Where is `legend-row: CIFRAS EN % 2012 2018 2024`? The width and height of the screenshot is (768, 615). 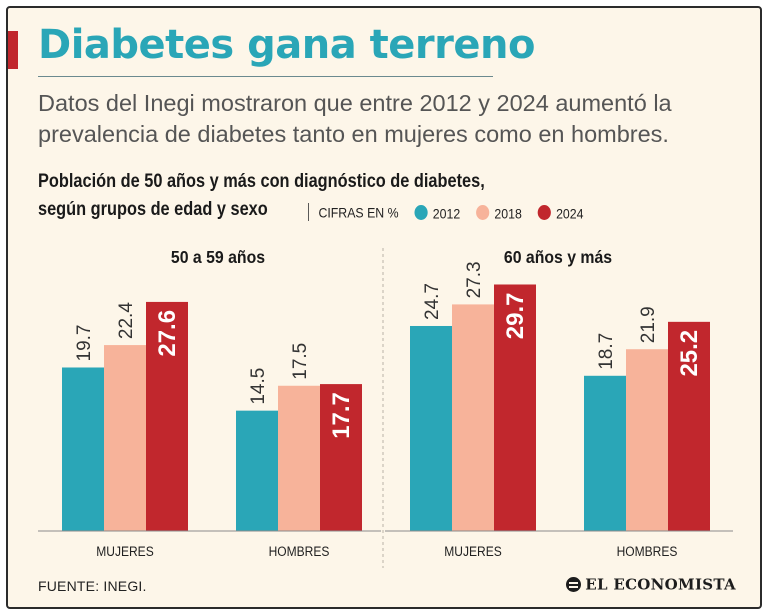
legend-row: CIFRAS EN % 2012 2018 2024 is located at coordinates (445, 214).